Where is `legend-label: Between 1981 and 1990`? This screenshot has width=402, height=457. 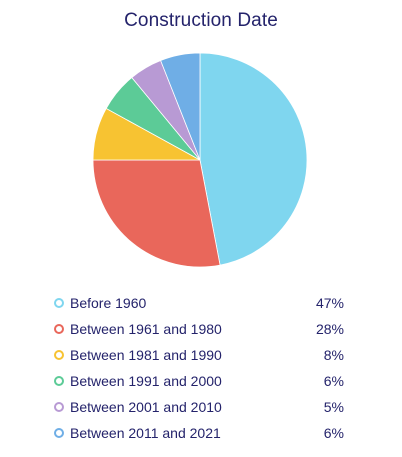 legend-label: Between 1981 and 1990 is located at coordinates (146, 355).